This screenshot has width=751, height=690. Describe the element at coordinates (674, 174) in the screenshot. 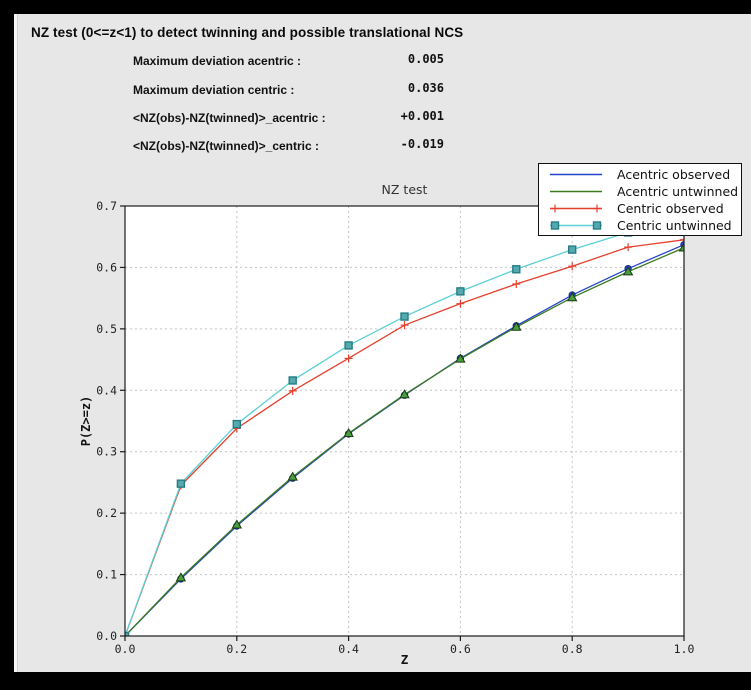

I see `legend-label: Acentric observed` at that location.